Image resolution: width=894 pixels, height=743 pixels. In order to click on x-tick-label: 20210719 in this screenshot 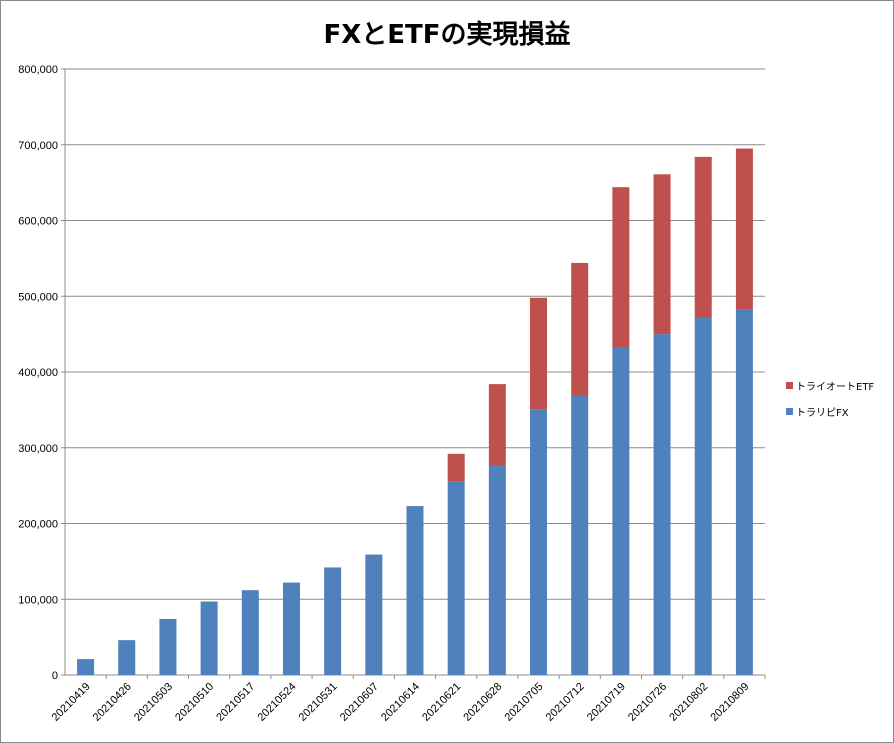, I will do `click(606, 702)`.